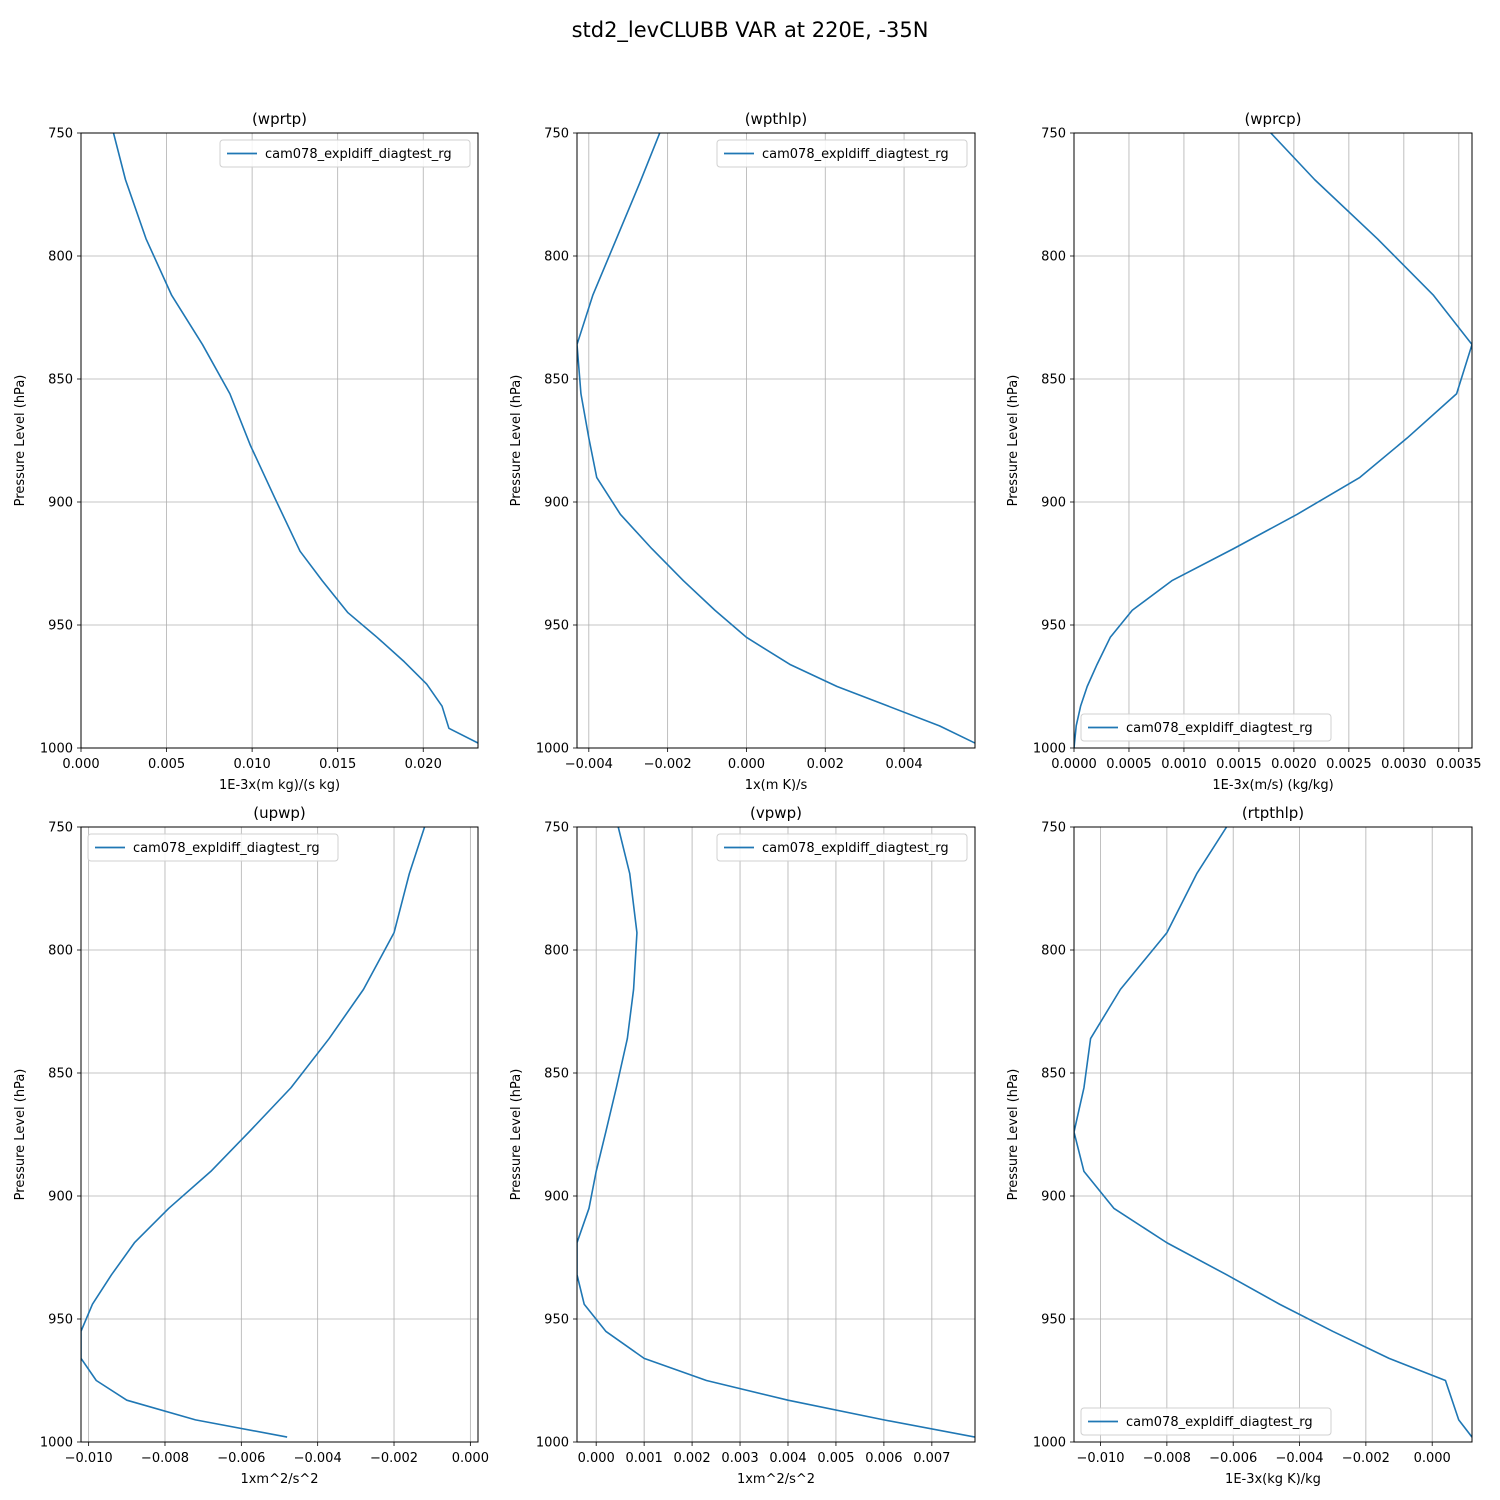 Image resolution: width=1500 pixels, height=1500 pixels. What do you see at coordinates (279, 1479) in the screenshot?
I see `x-axis-label: 1xm^2/s^2` at bounding box center [279, 1479].